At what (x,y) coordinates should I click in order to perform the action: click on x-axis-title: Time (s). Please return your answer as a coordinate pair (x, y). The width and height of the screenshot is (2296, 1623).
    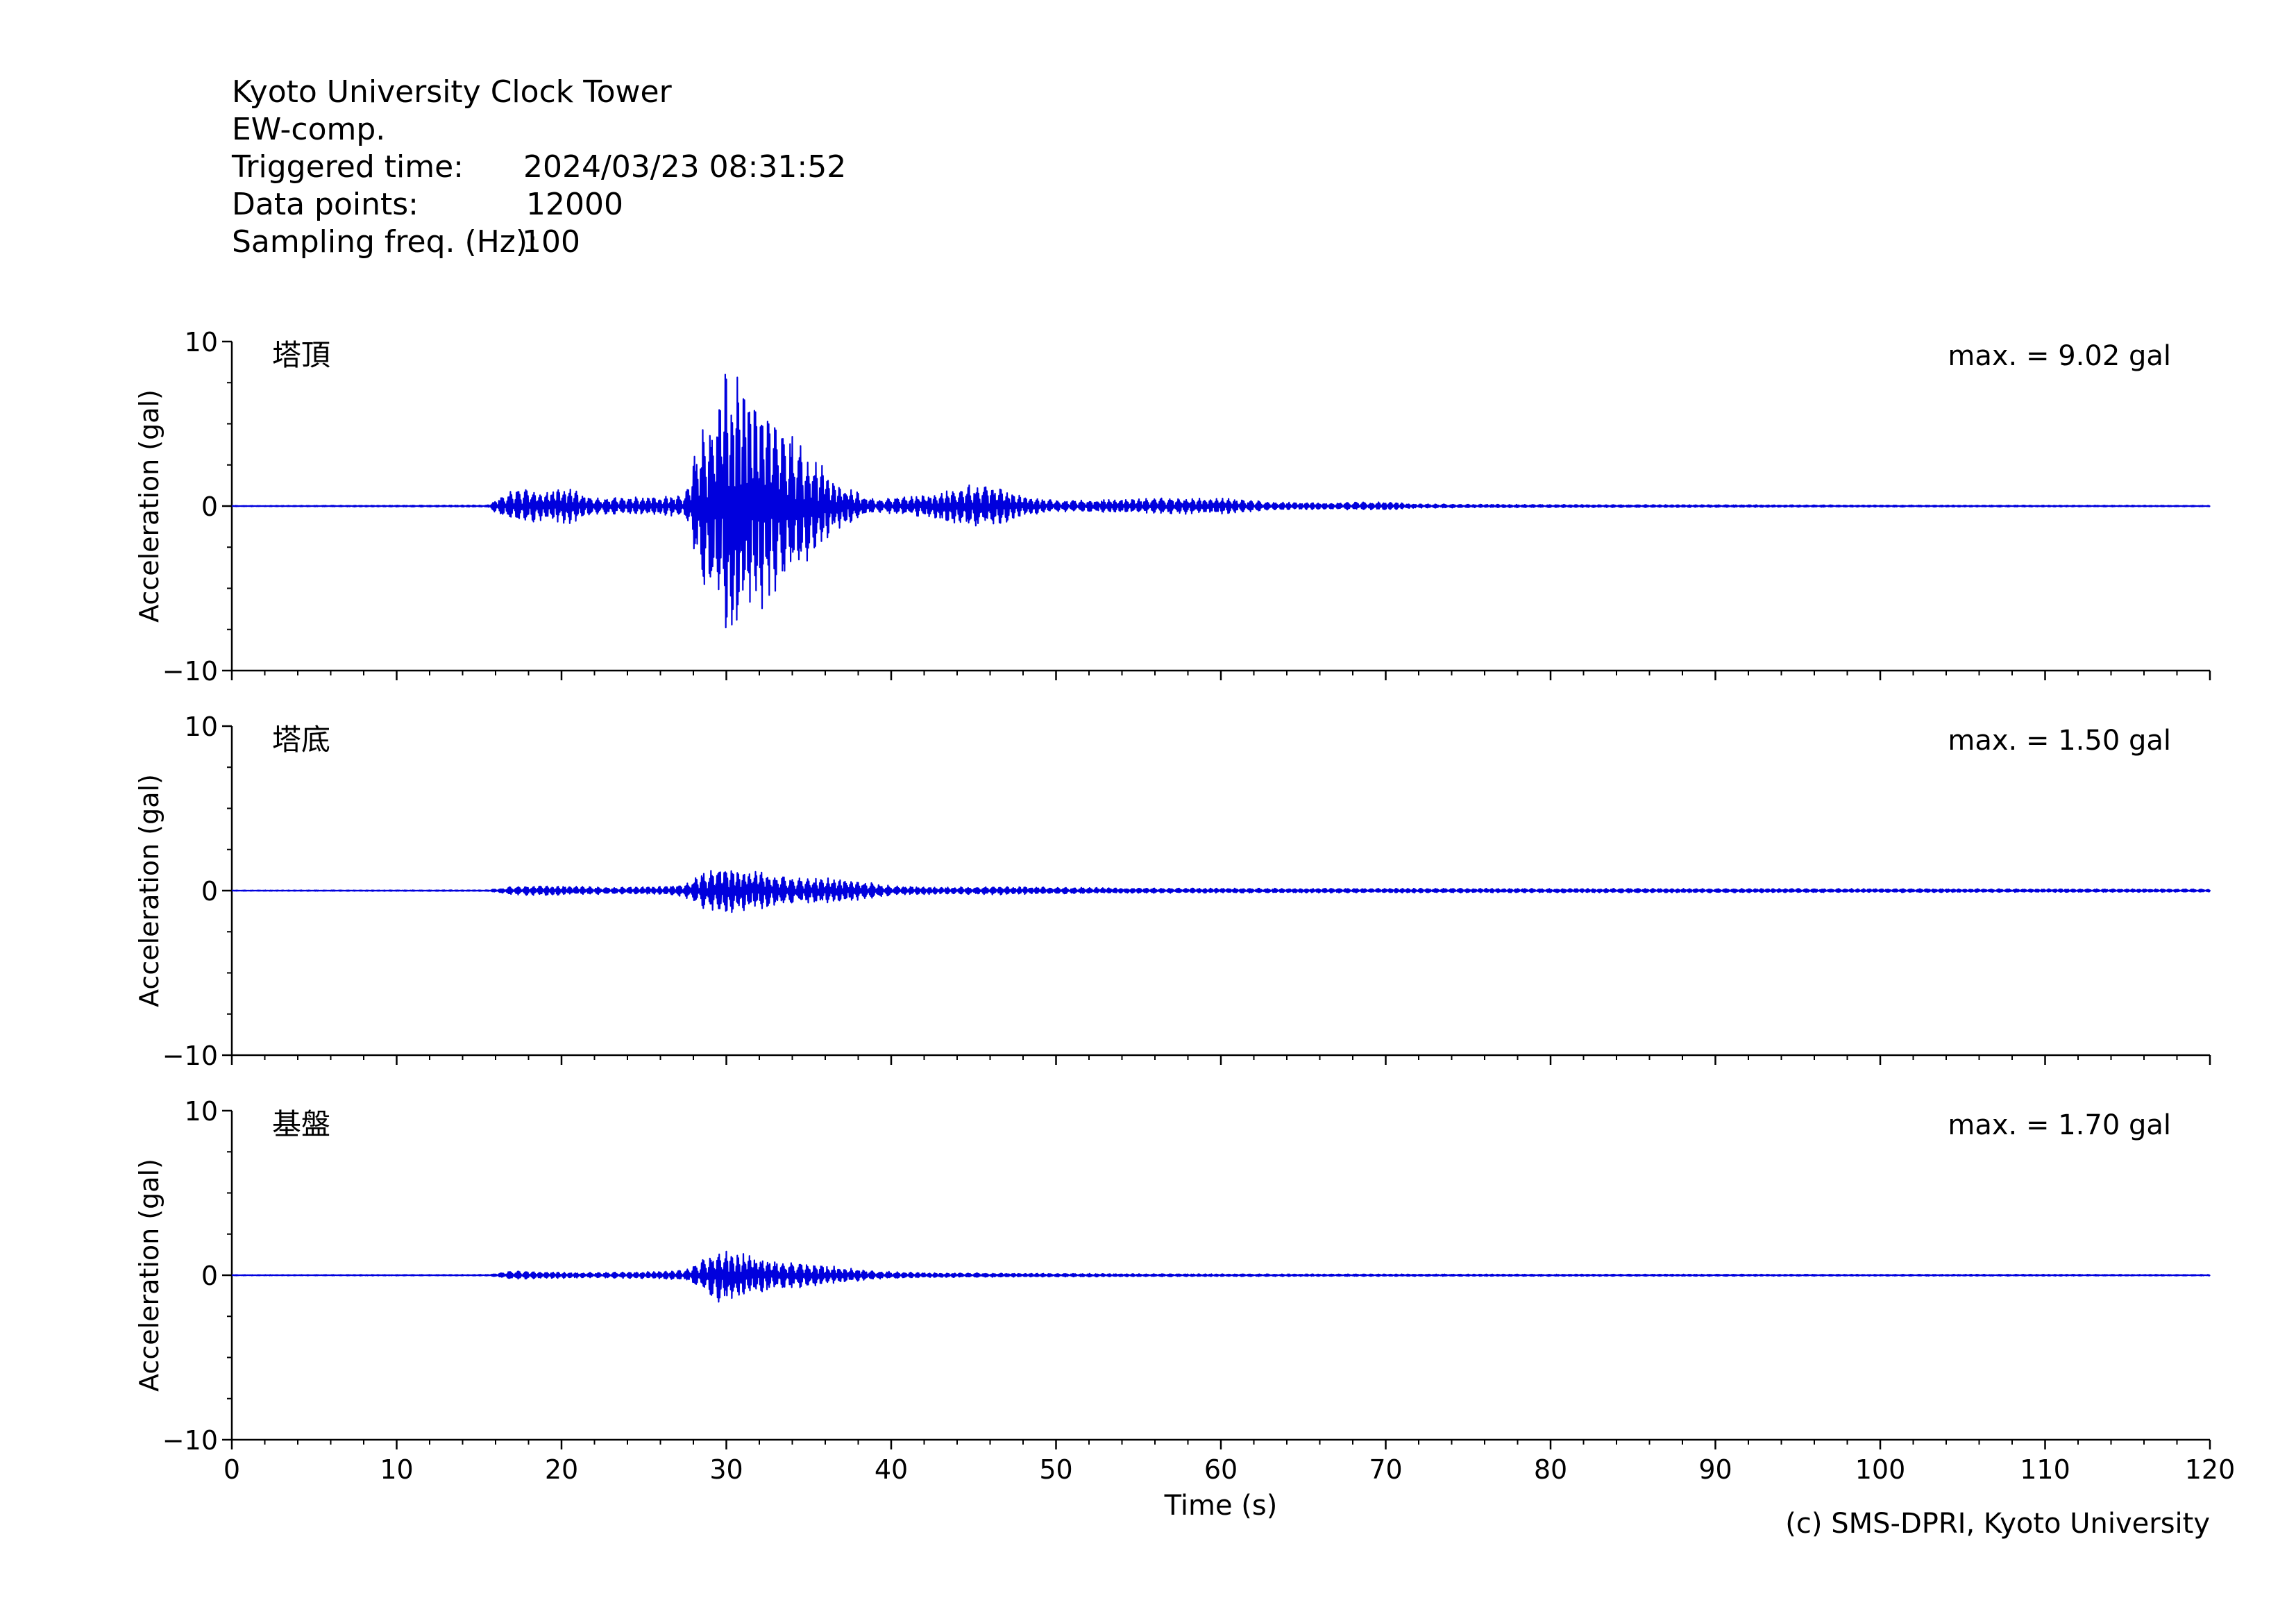
    Looking at the image, I should click on (1221, 1506).